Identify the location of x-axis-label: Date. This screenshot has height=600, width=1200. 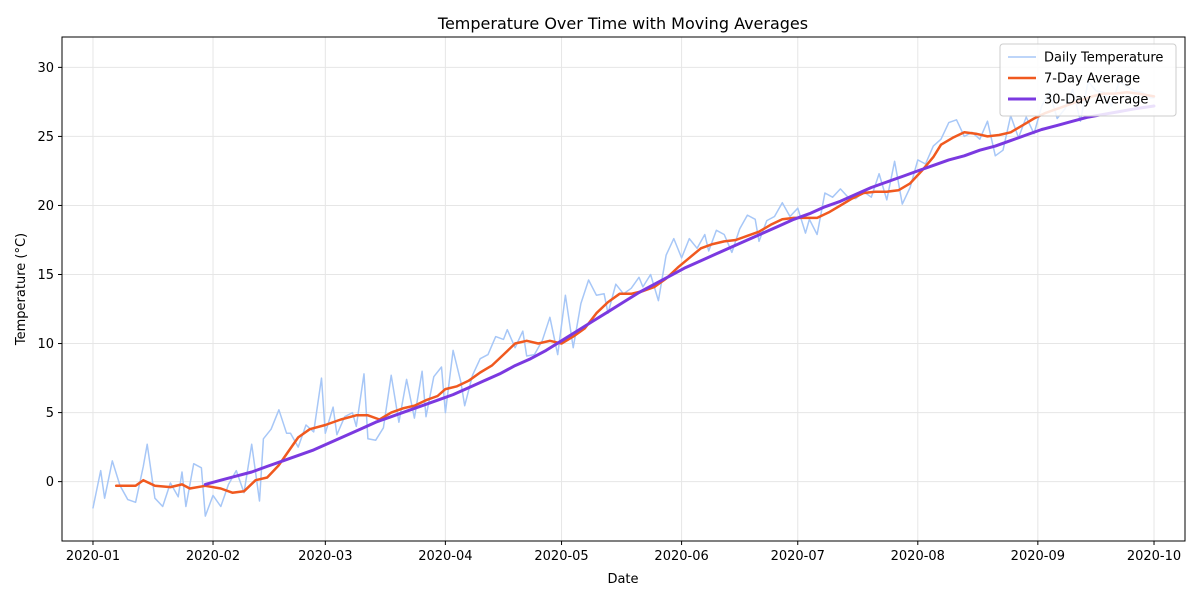
(622, 579).